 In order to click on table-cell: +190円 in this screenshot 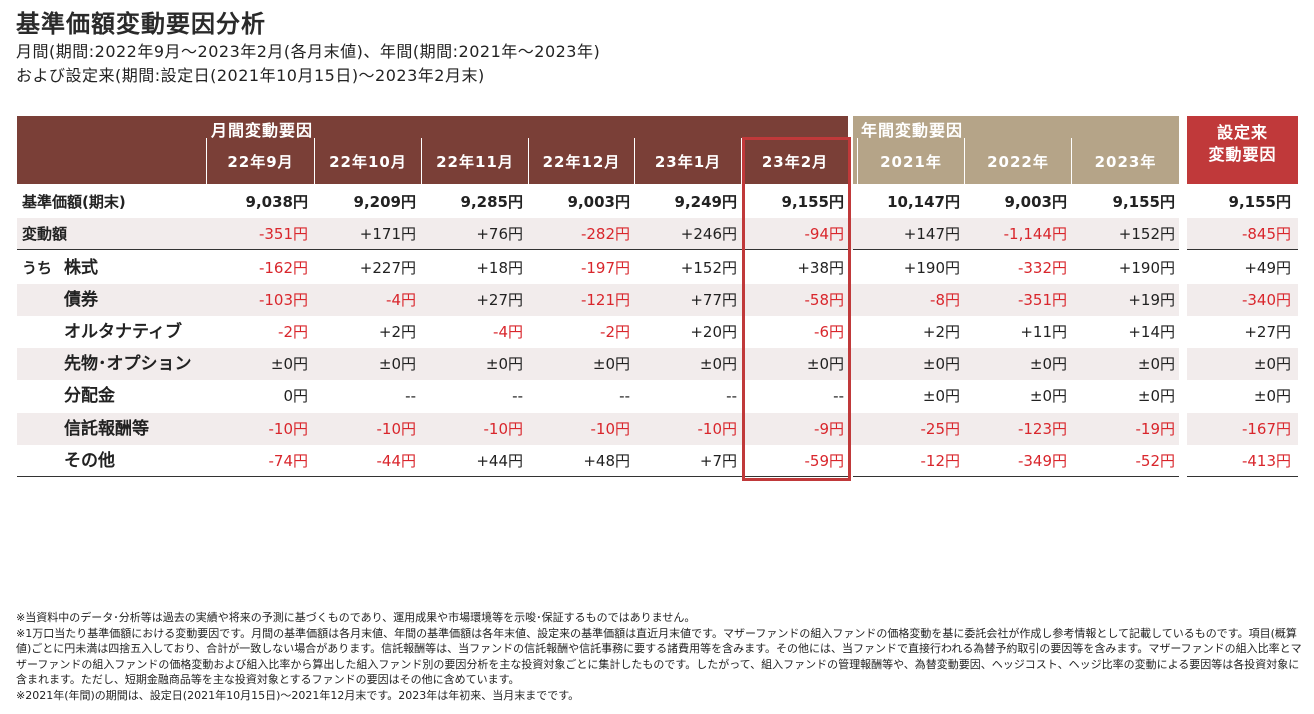, I will do `click(1146, 268)`.